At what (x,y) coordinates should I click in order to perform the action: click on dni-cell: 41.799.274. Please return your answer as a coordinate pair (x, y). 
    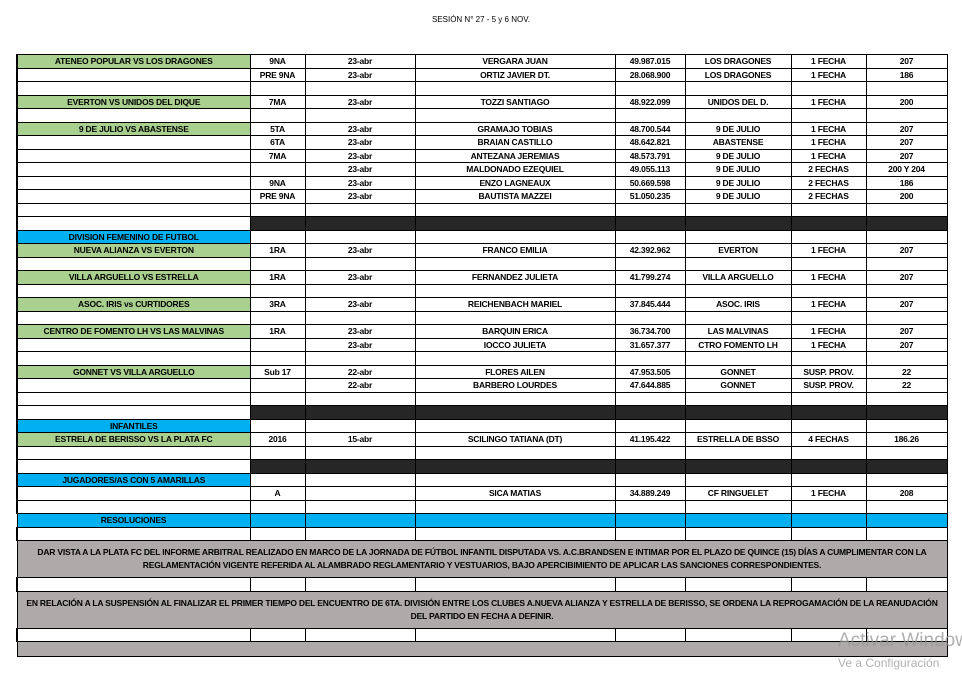
    Looking at the image, I should click on (650, 277).